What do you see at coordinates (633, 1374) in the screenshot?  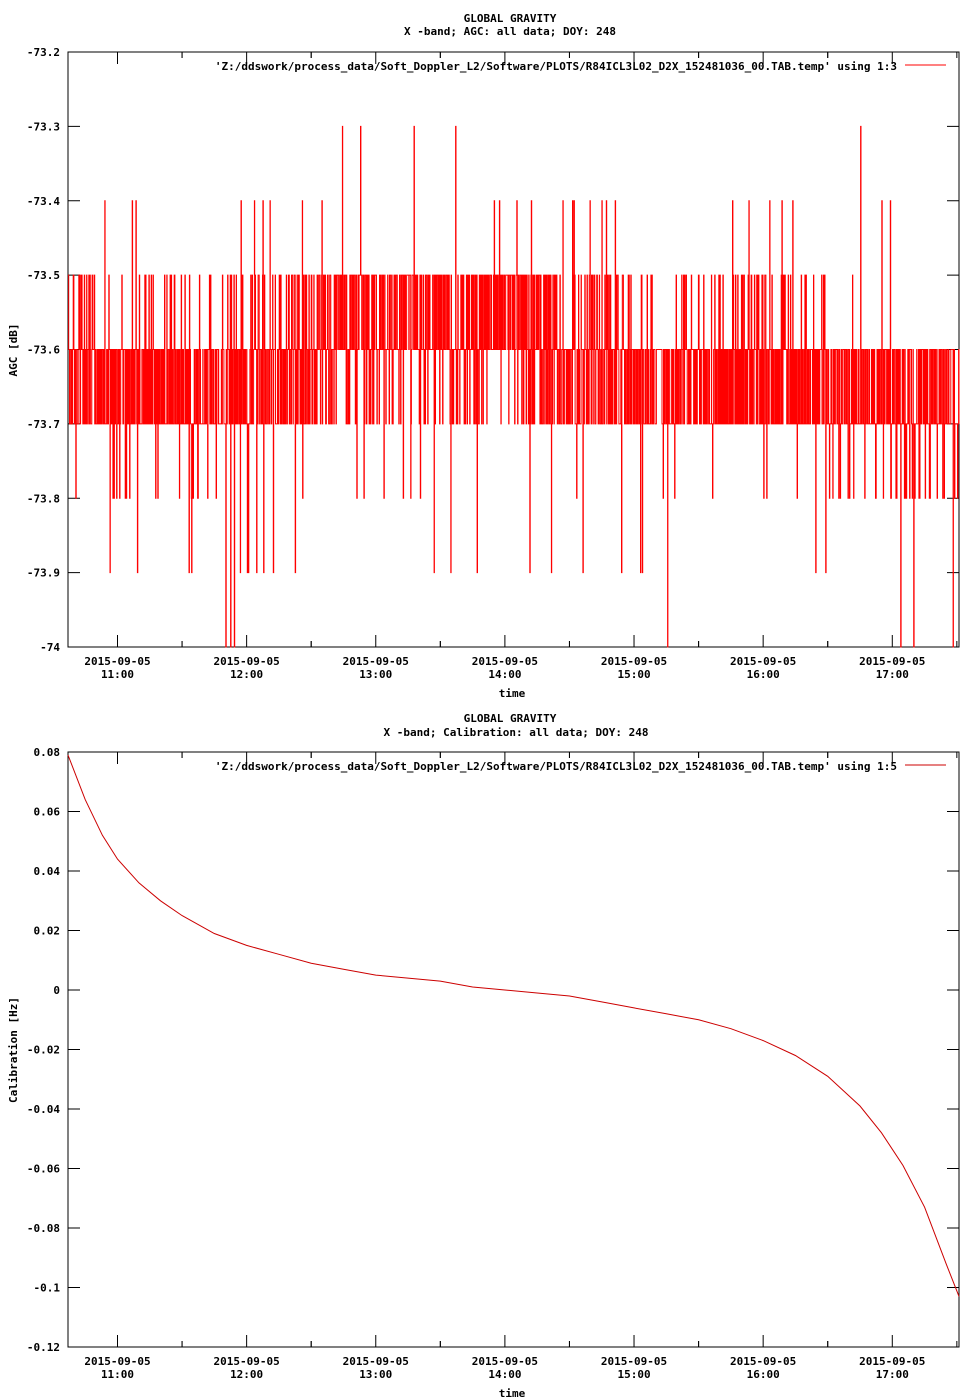 I see `calibration-x-tick-time-label: 15:00` at bounding box center [633, 1374].